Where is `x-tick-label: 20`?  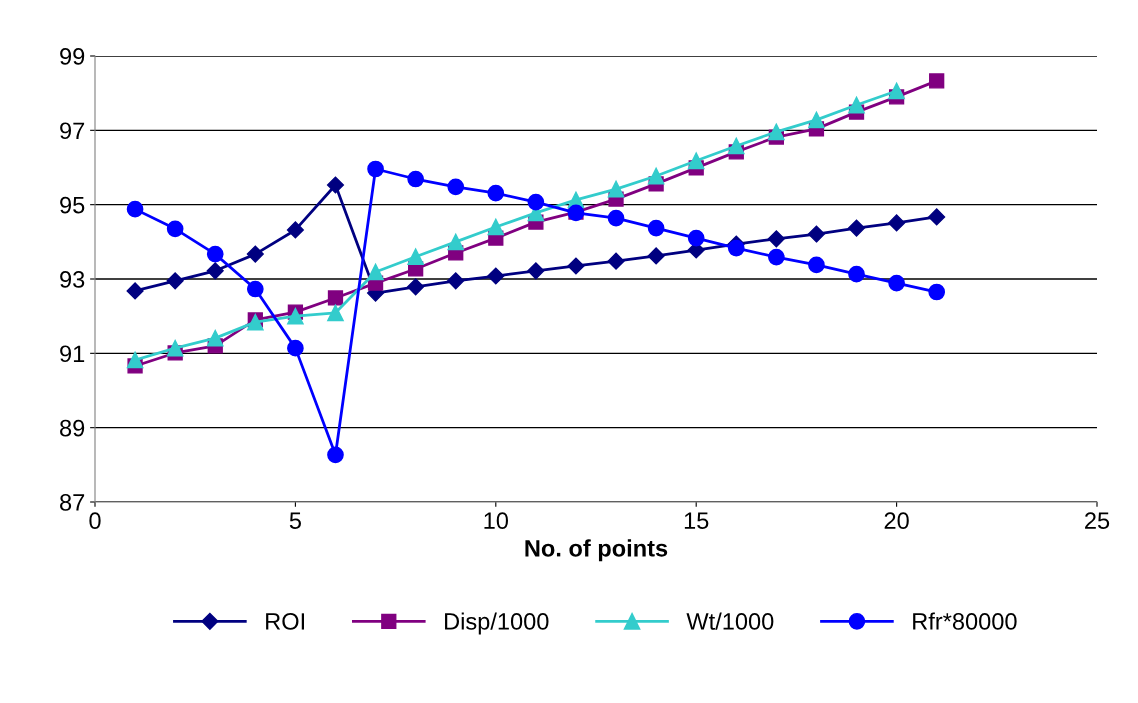
x-tick-label: 20 is located at coordinates (896, 521).